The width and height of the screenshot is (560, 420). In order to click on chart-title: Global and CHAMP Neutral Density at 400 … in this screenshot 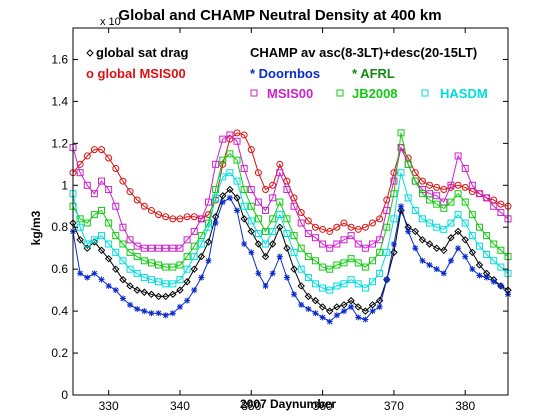, I will do `click(279, 15)`.